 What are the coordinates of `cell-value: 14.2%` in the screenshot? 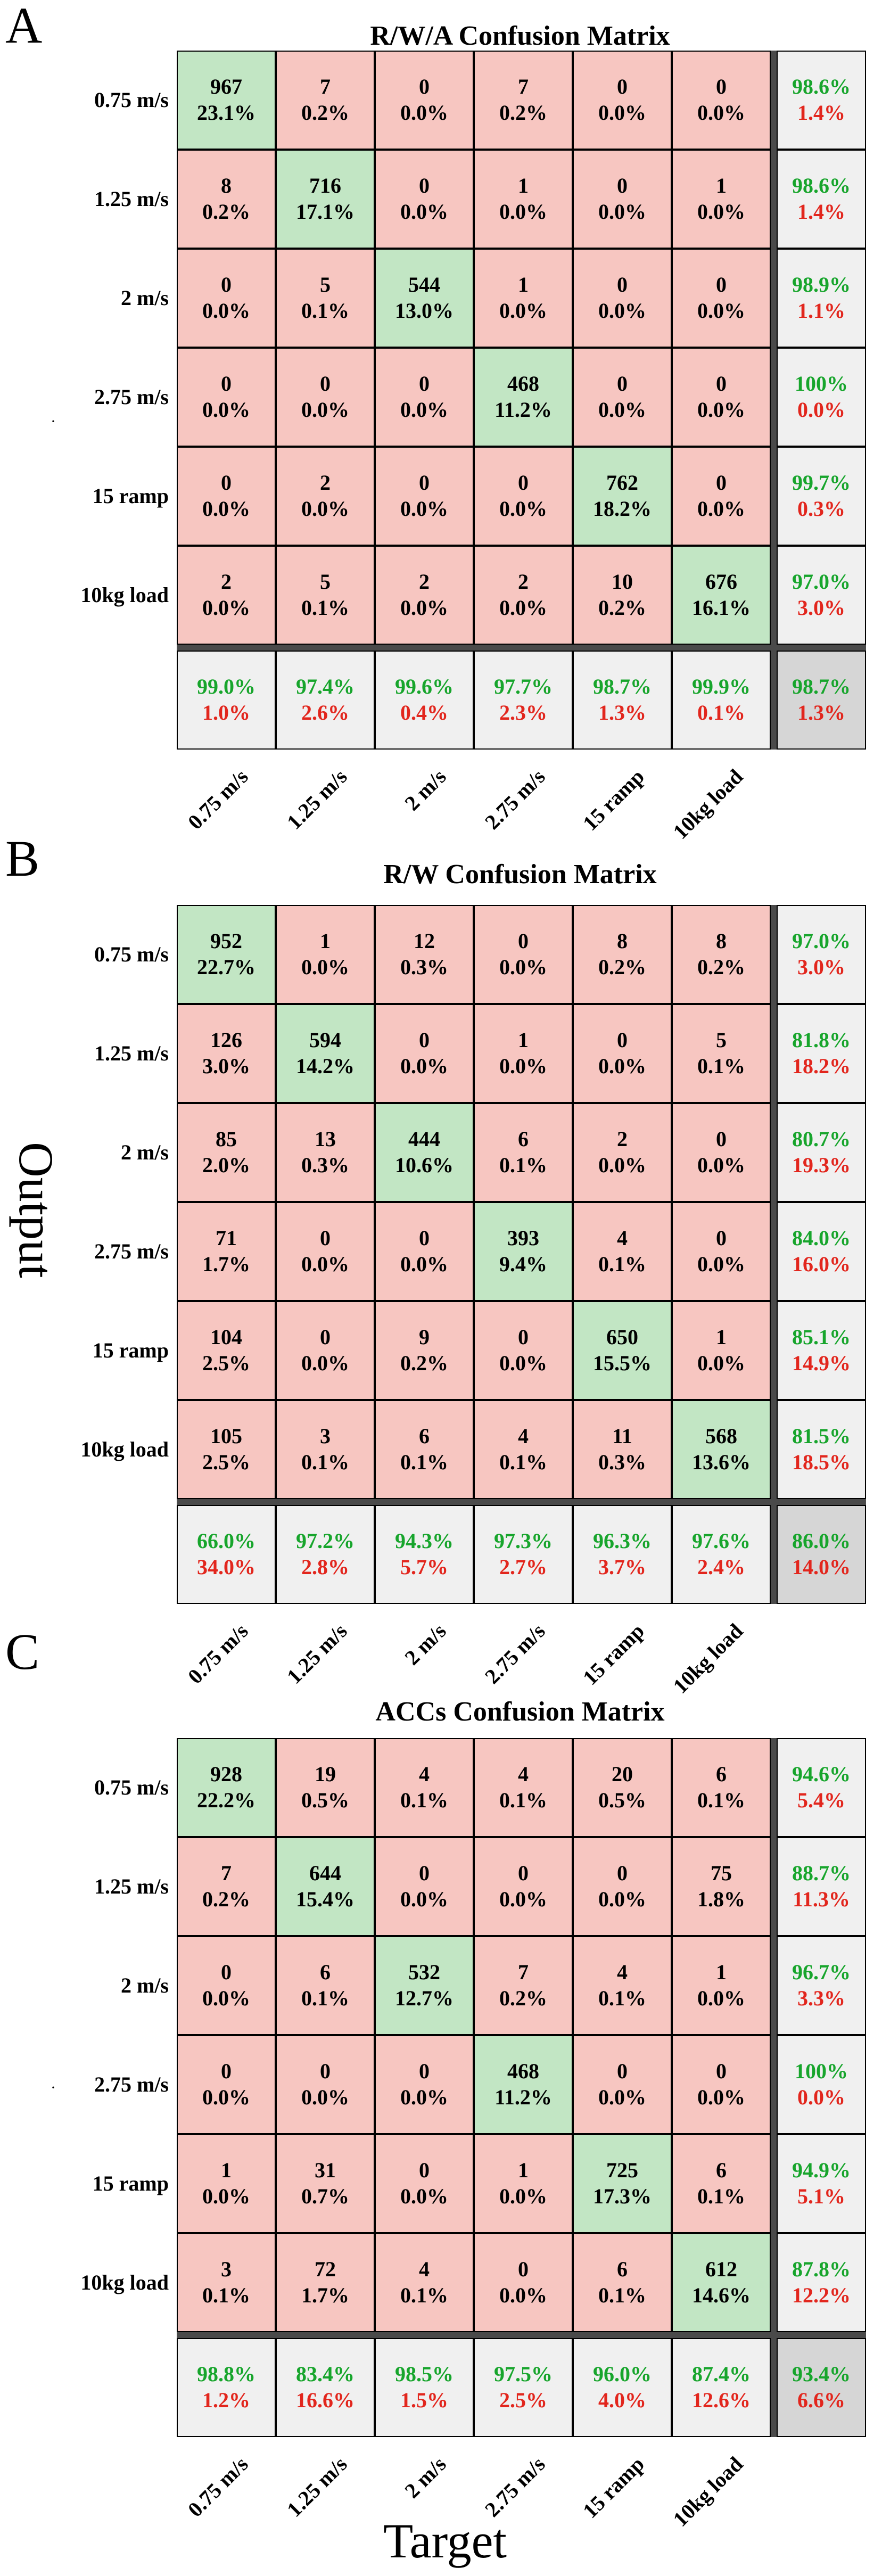 It's located at (326, 1066).